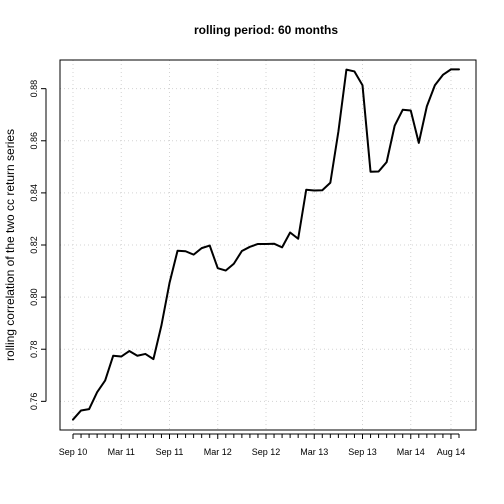  What do you see at coordinates (266, 30) in the screenshot?
I see `chart-title: rolling period: 60 months` at bounding box center [266, 30].